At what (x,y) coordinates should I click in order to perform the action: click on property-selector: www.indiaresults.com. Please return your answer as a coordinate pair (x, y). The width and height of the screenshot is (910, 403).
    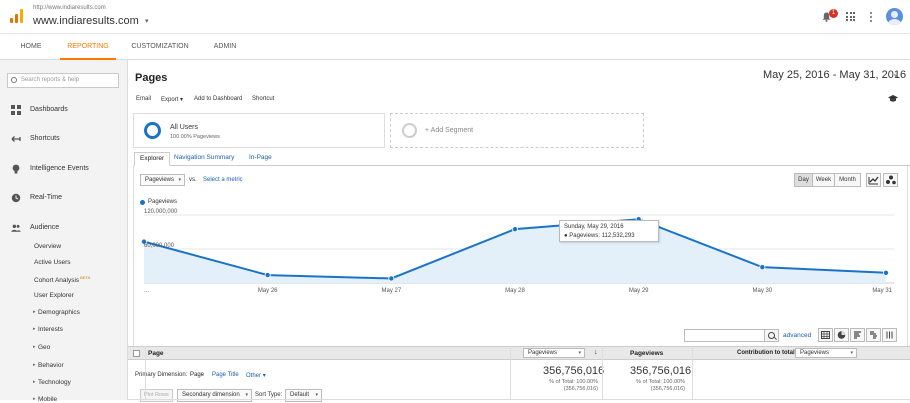
    Looking at the image, I should click on (86, 21).